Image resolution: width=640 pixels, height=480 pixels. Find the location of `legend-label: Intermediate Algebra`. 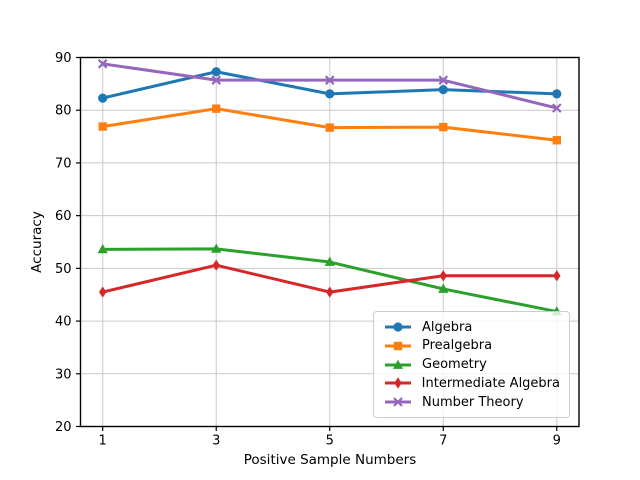

legend-label: Intermediate Algebra is located at coordinates (490, 383).